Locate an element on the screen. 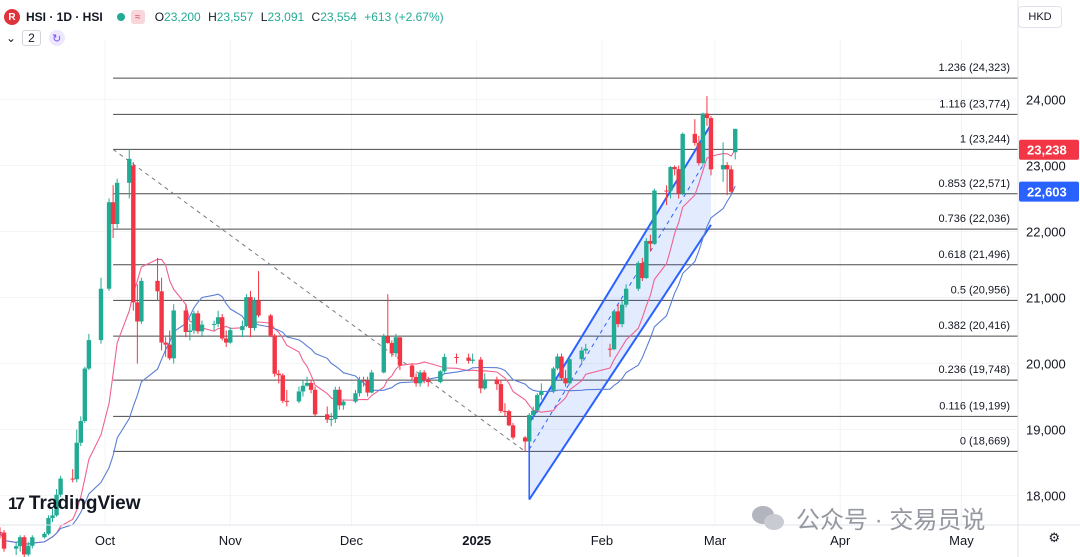 This screenshot has width=1080, height=557. indicator-count: 2 is located at coordinates (31, 38).